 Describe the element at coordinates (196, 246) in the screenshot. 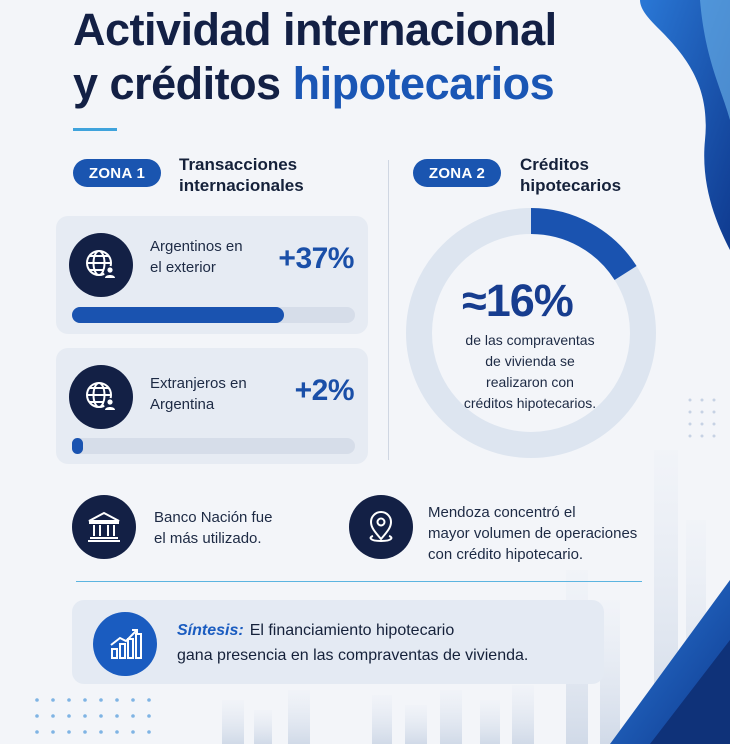

I see `stat-label-line-1: Argentinos en` at that location.